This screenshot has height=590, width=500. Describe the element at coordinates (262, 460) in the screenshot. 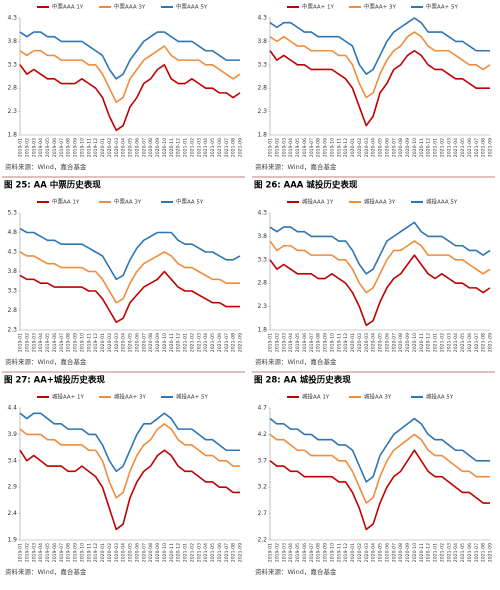

I see `y-tick-label: 3.7` at that location.